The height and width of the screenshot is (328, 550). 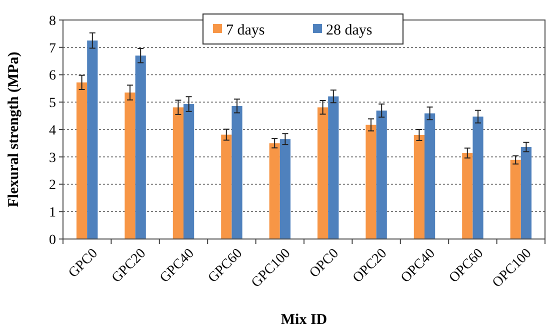 I want to click on y-tick-label: 7, so click(x=52, y=48).